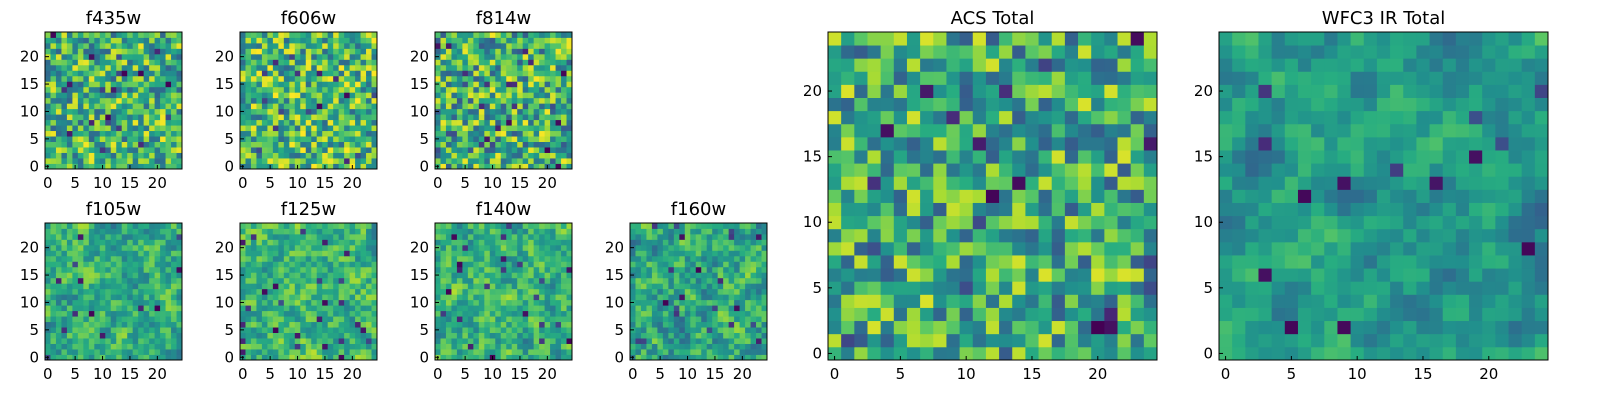 The height and width of the screenshot is (400, 1600). Describe the element at coordinates (492, 183) in the screenshot. I see `x-tick-label: 10` at that location.